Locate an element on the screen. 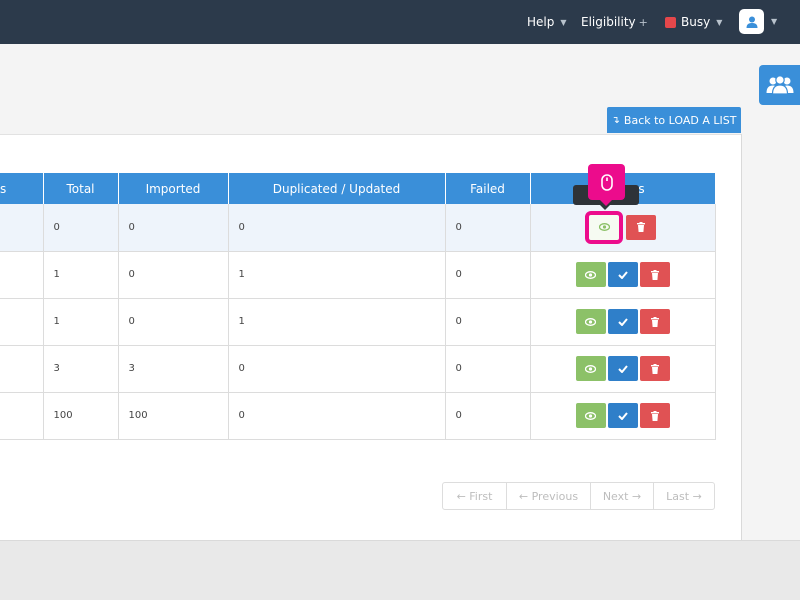 This screenshot has height=600, width=800. table-row: 100 100 0 0 is located at coordinates (358, 416).